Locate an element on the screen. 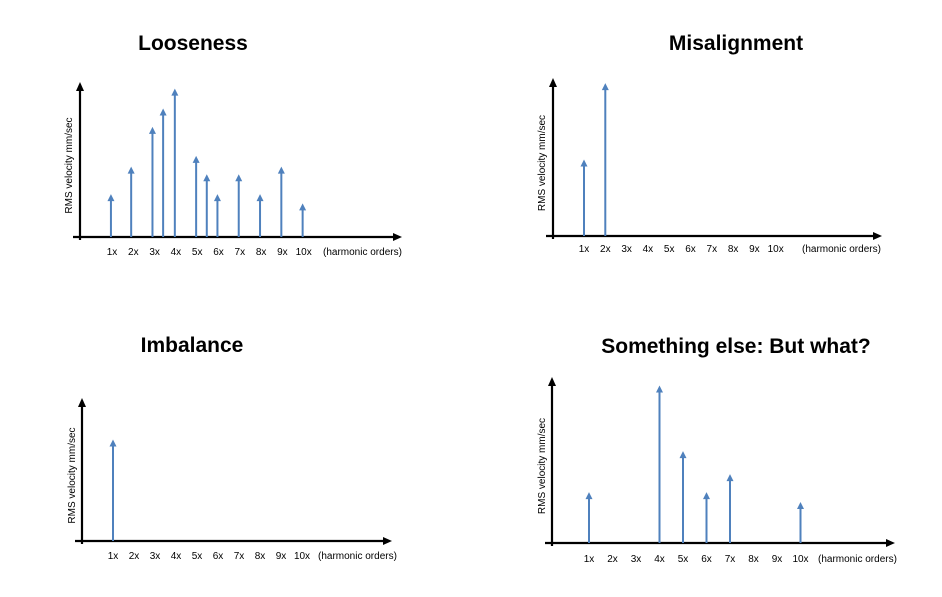 The image size is (942, 597). chart-title: Imbalance is located at coordinates (192, 345).